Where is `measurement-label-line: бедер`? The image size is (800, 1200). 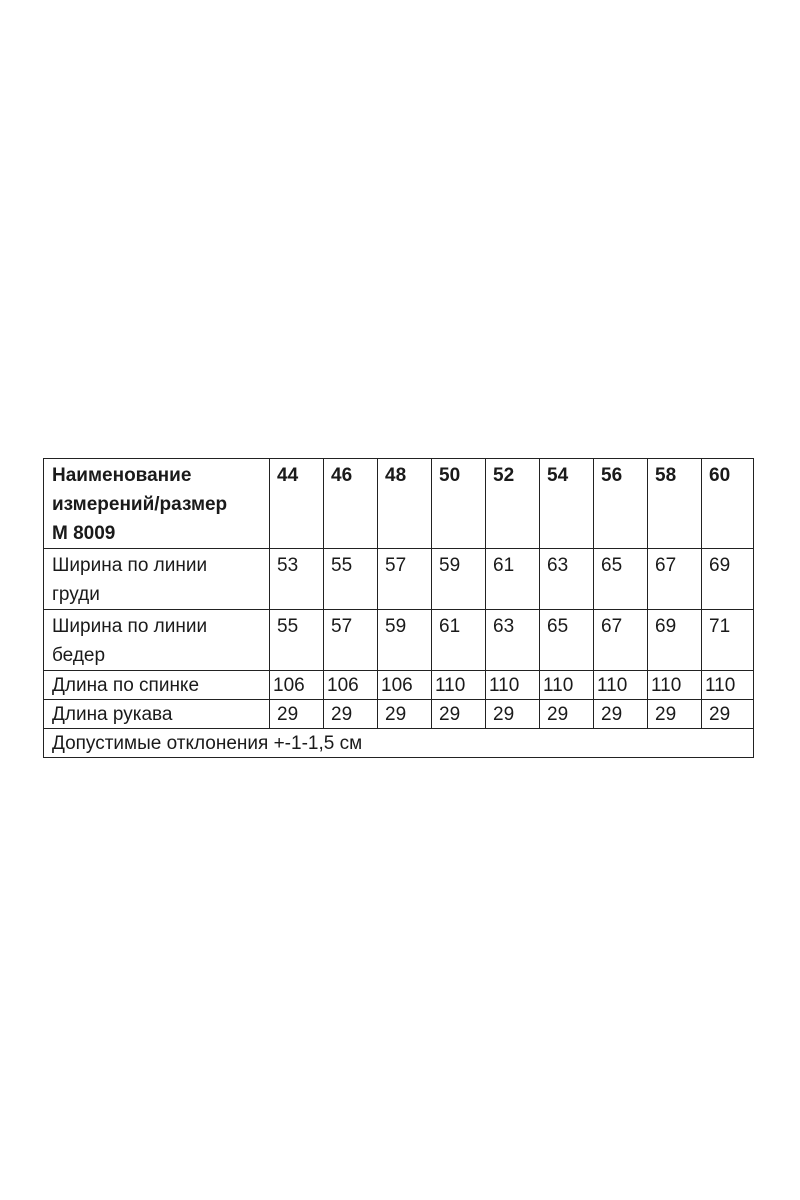
measurement-label-line: бедер is located at coordinates (79, 655).